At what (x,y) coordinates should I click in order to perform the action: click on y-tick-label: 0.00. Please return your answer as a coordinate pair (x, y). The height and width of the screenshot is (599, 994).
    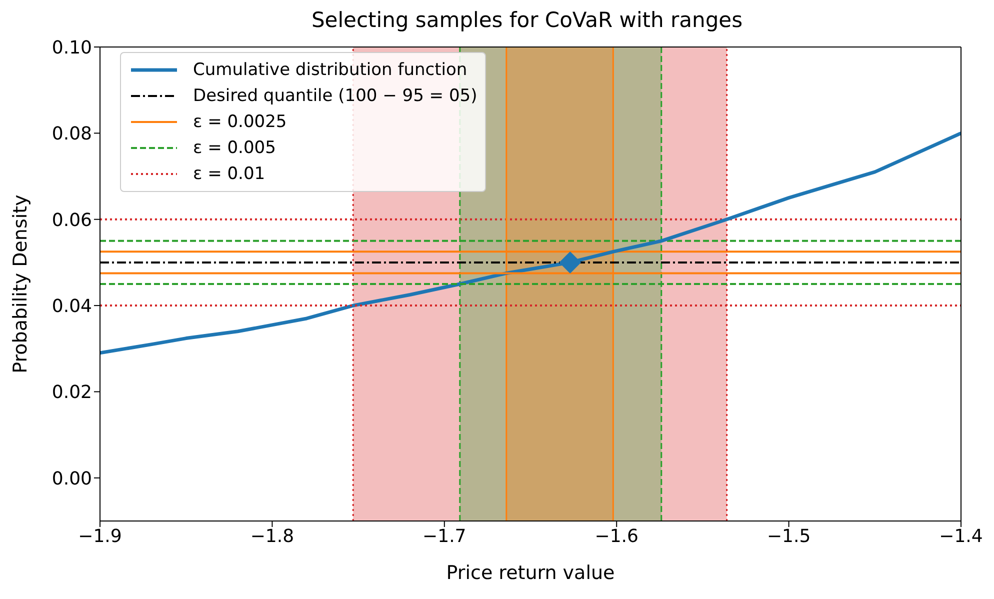
    Looking at the image, I should click on (72, 479).